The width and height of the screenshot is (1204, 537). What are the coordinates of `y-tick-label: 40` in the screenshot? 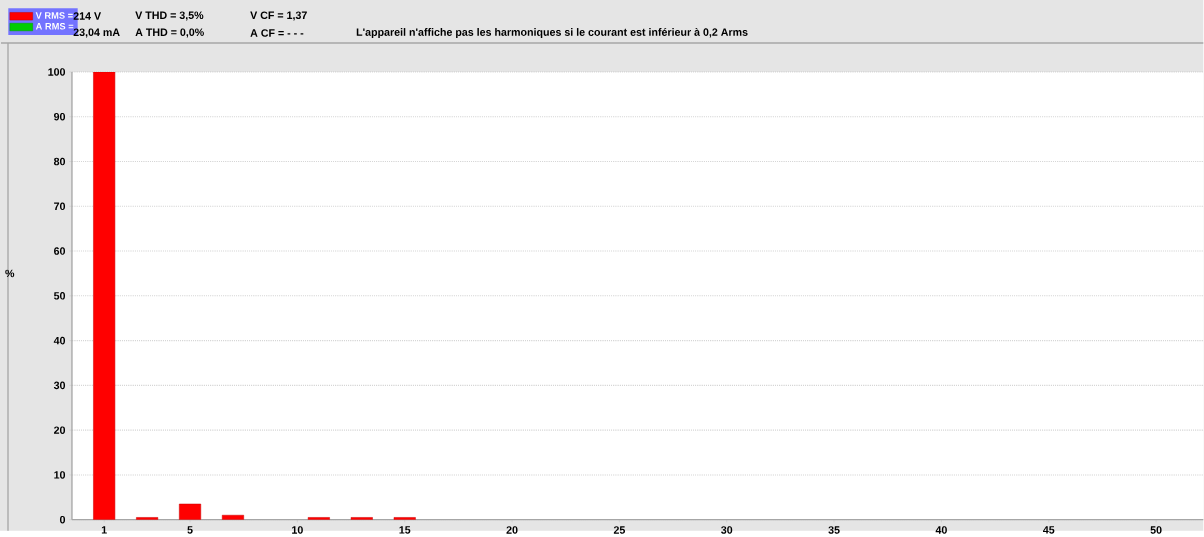 It's located at (59, 340).